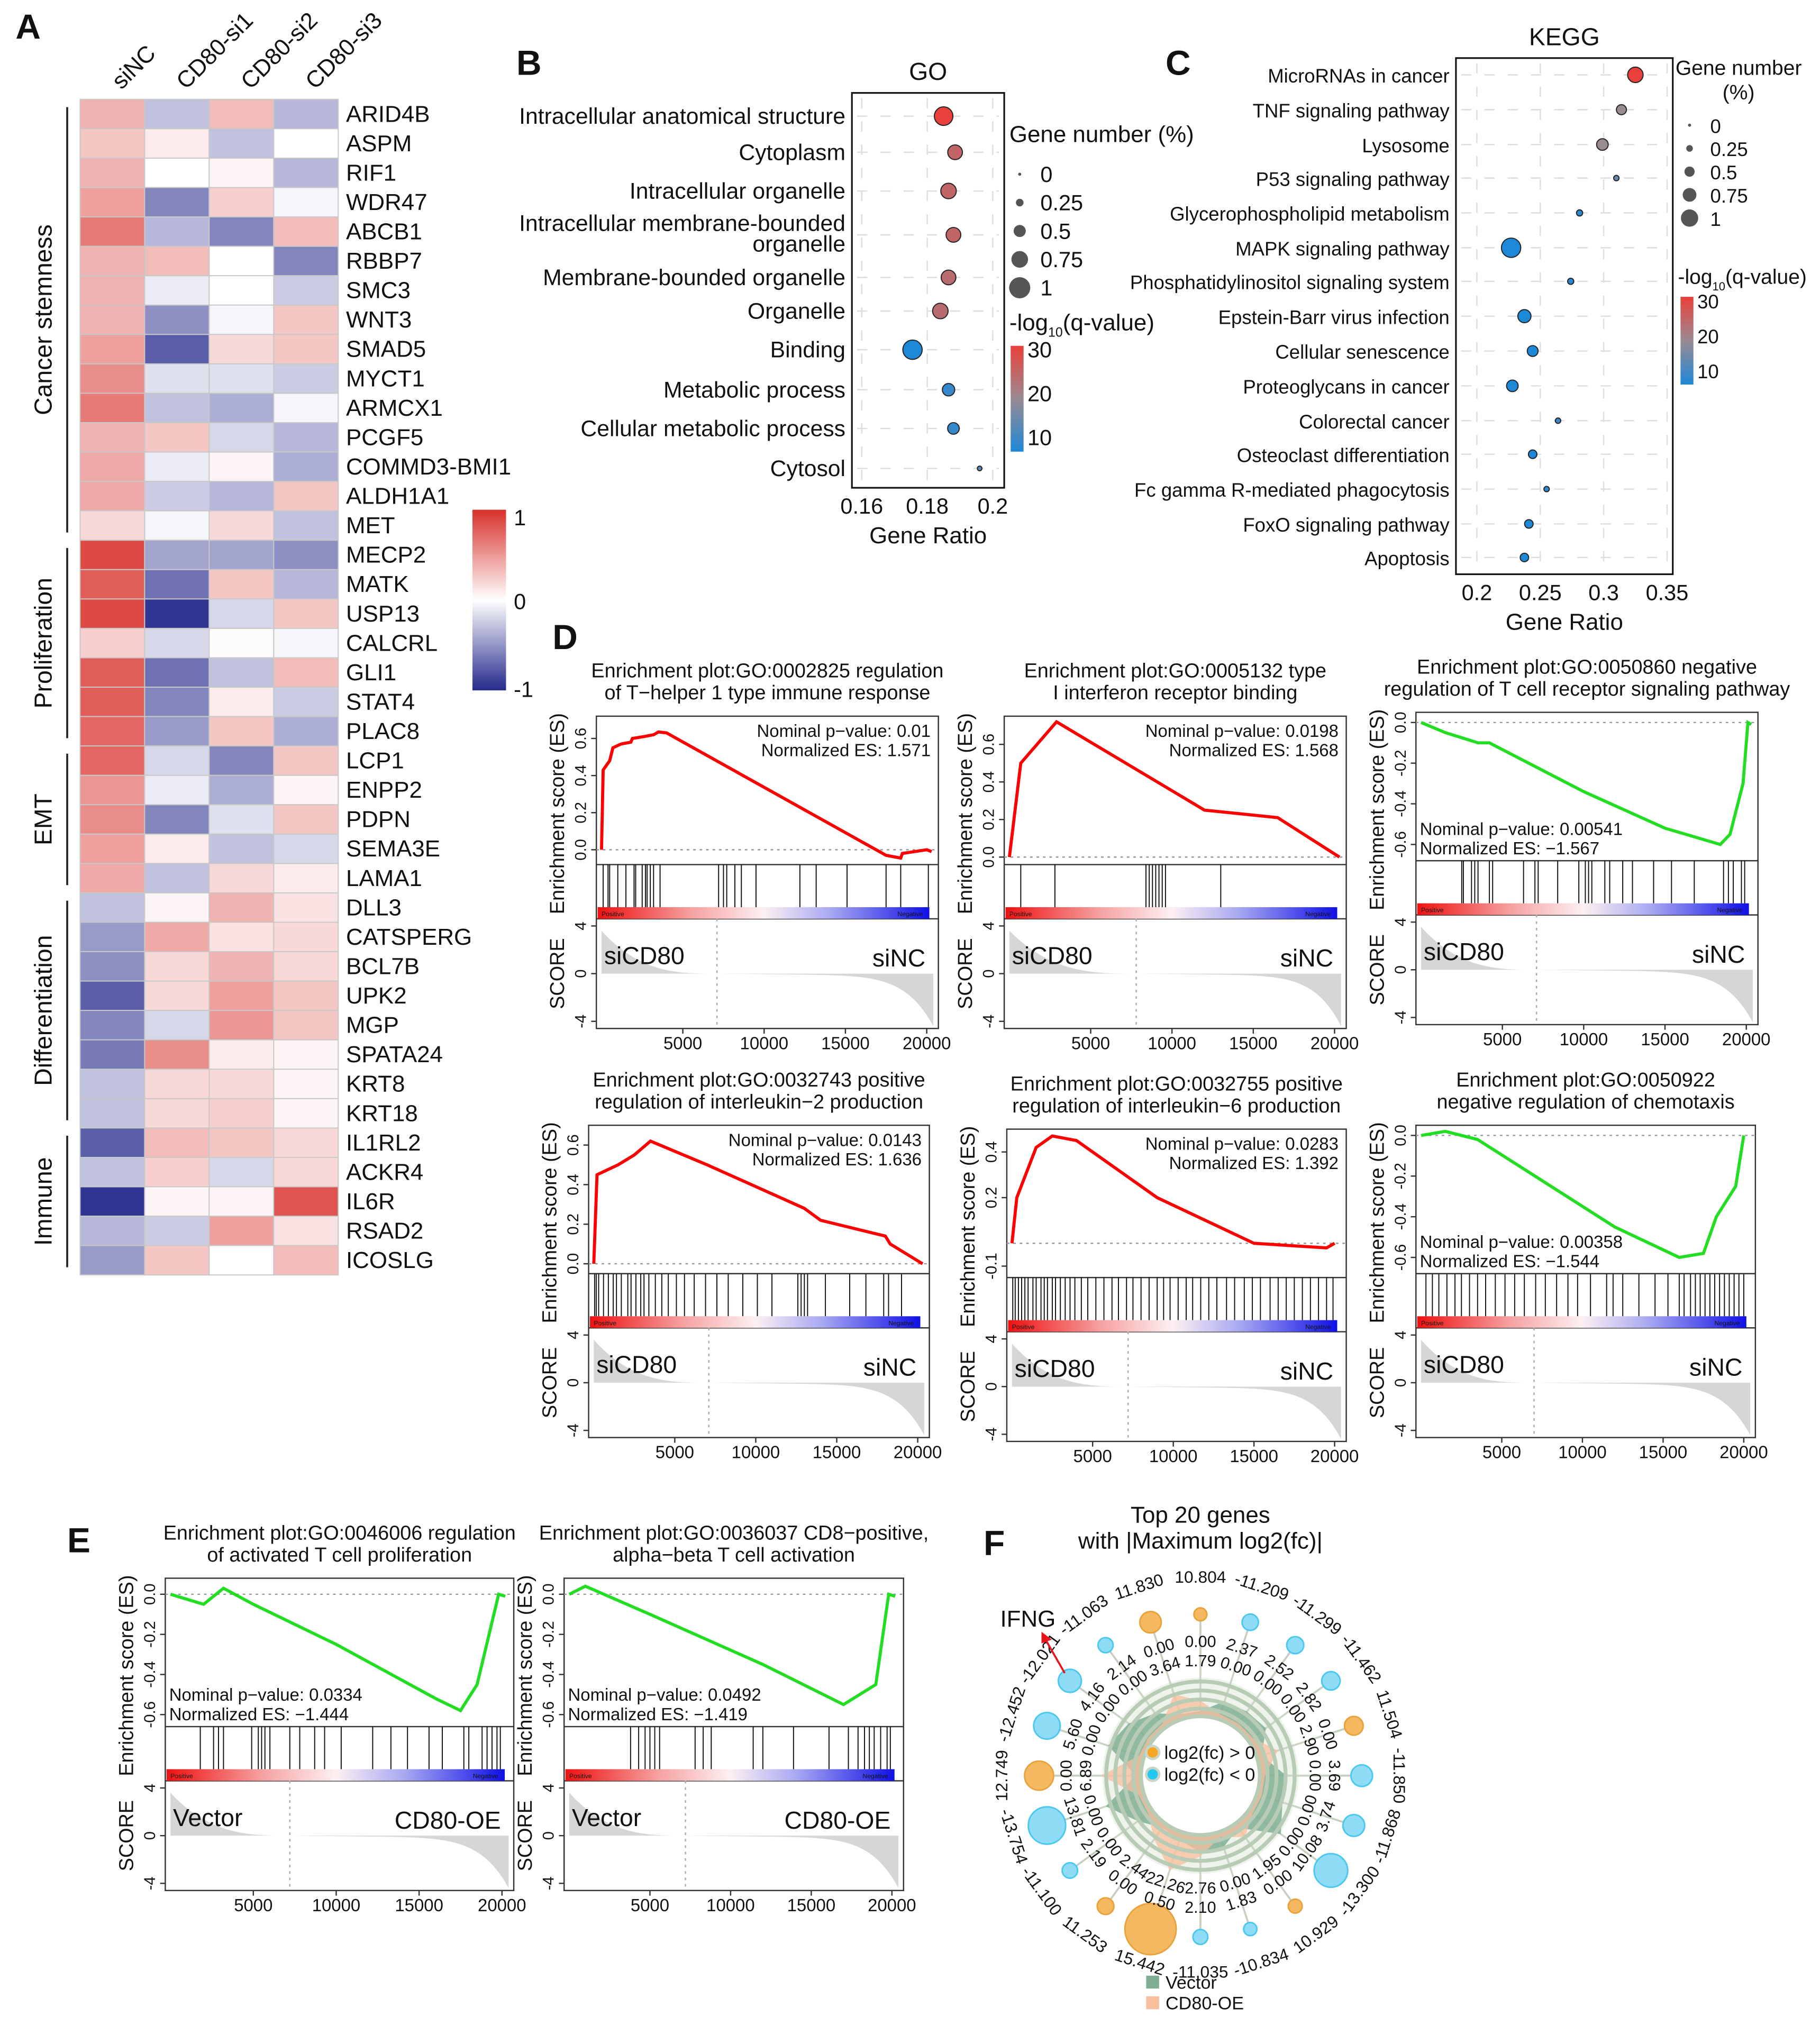 This screenshot has height=2026, width=1820. What do you see at coordinates (398, 496) in the screenshot?
I see `gene-label: ALDH1A1` at bounding box center [398, 496].